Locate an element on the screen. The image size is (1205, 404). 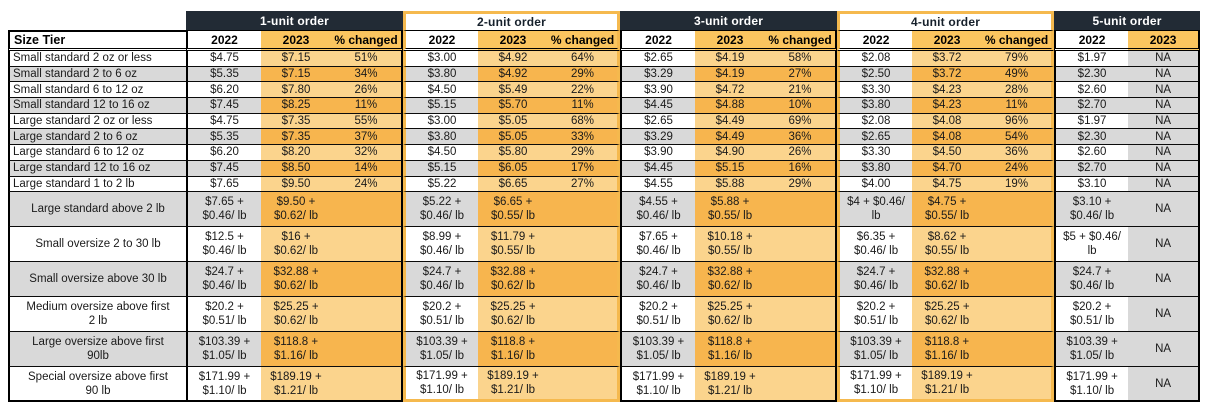
size-tier-cell: Small standard 2 oz or less is located at coordinates (97, 59).